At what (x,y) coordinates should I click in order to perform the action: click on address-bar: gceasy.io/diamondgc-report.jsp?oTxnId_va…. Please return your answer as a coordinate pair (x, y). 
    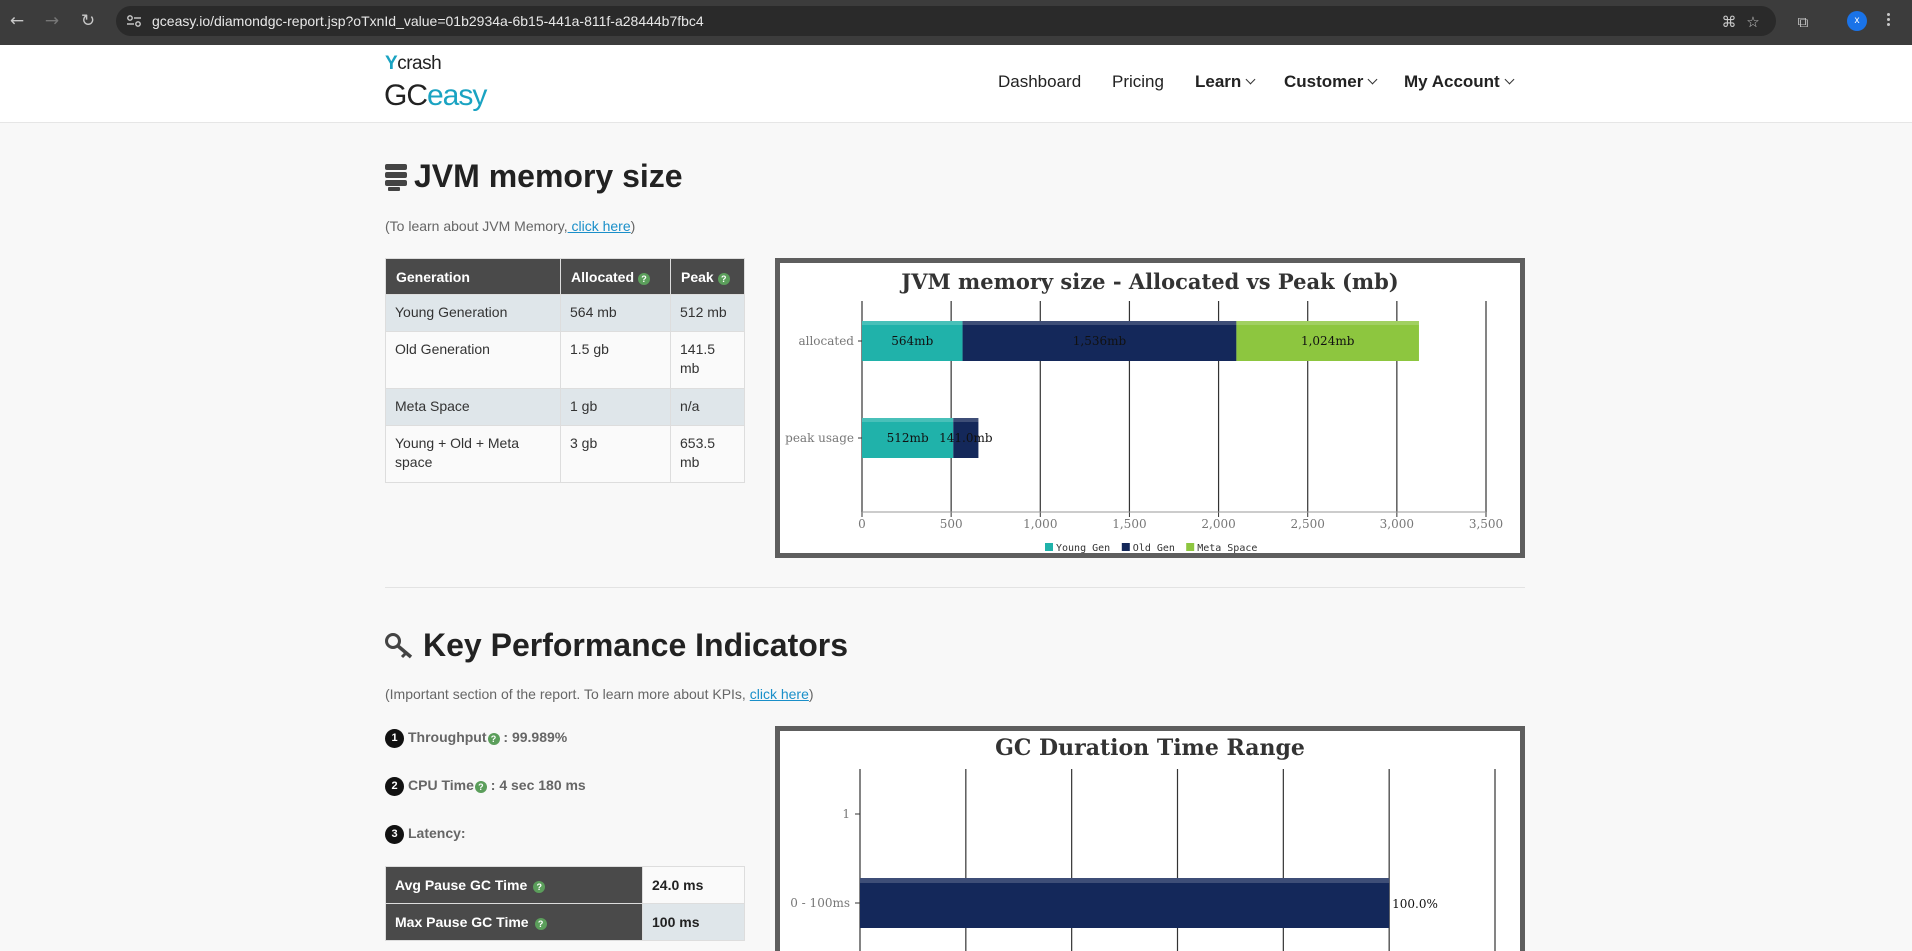
    Looking at the image, I should click on (946, 21).